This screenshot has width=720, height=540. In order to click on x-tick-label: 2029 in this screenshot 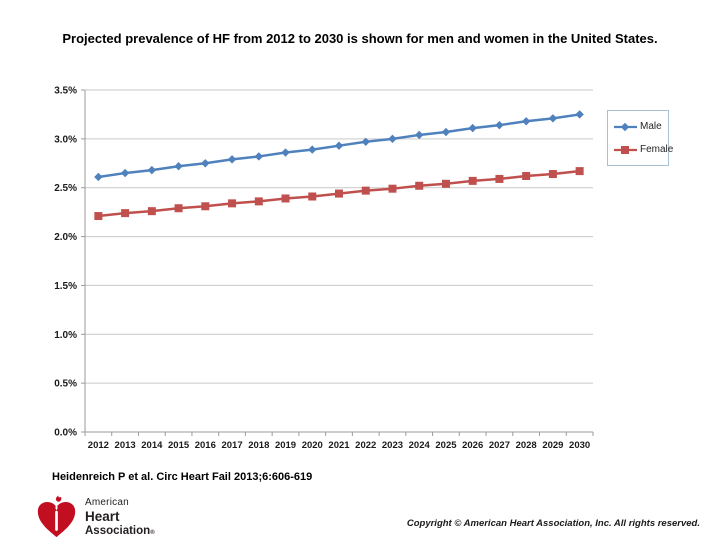, I will do `click(552, 445)`.